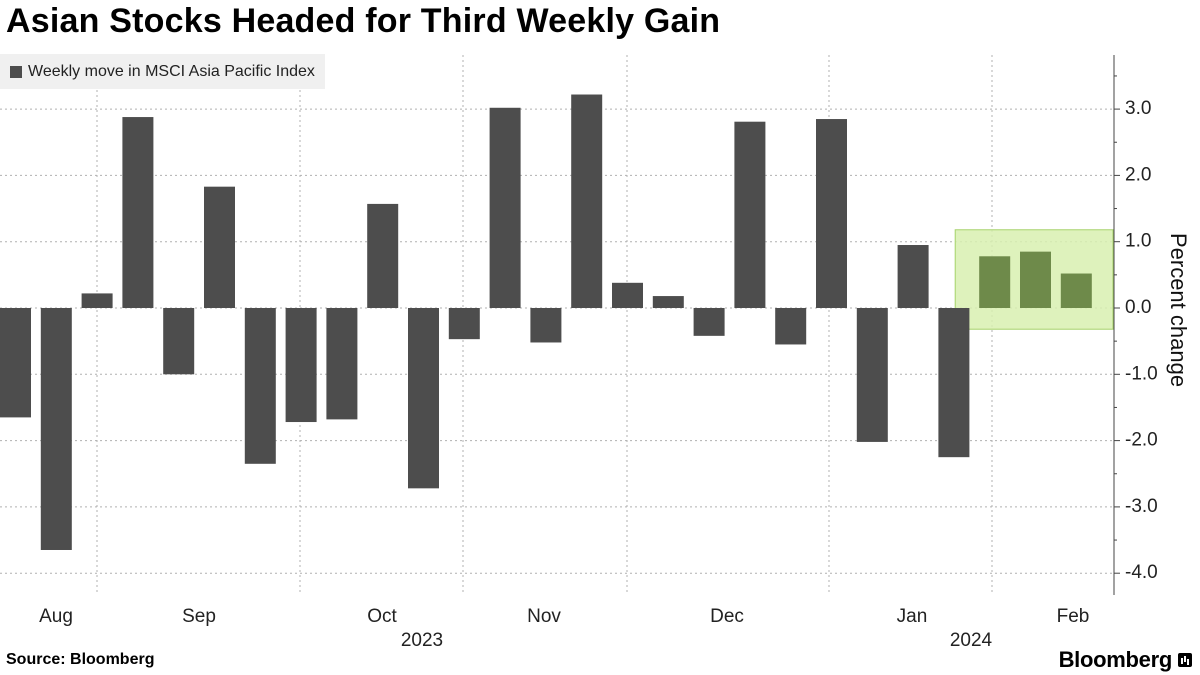 This screenshot has height=675, width=1200. Describe the element at coordinates (564, 628) in the screenshot. I see `x-axis: Aug Sep Oct Nov Dec Jan Feb 2023 2024` at that location.